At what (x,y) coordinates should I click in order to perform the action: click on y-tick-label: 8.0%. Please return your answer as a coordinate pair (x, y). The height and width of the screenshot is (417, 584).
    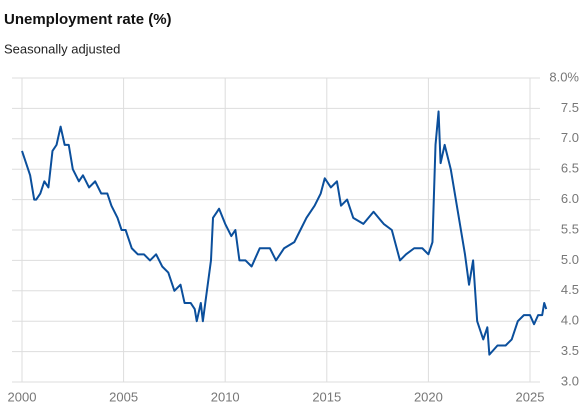
    Looking at the image, I should click on (564, 76).